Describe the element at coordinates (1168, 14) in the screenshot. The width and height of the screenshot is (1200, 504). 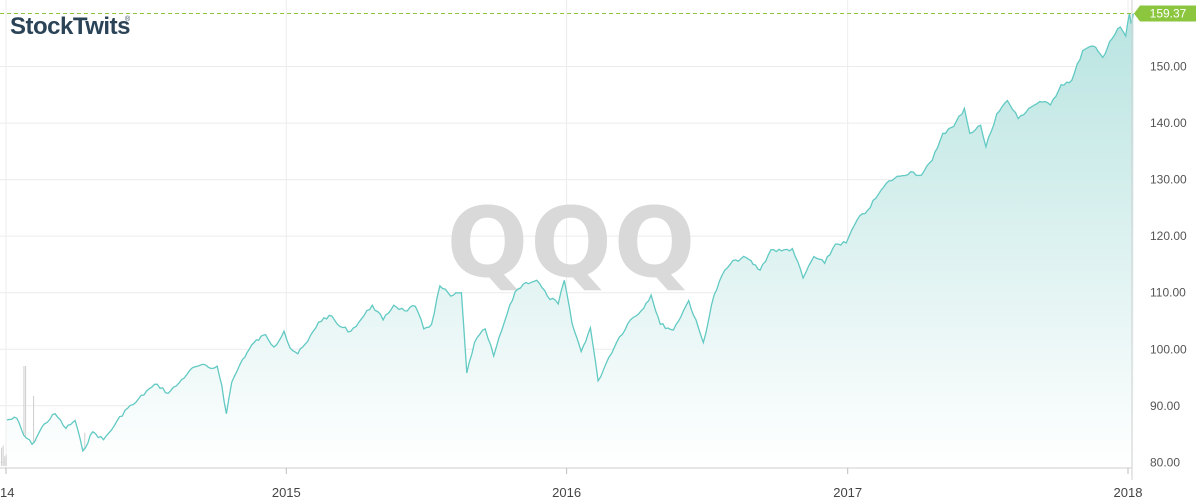
I see `last-price-label: 159.37` at that location.